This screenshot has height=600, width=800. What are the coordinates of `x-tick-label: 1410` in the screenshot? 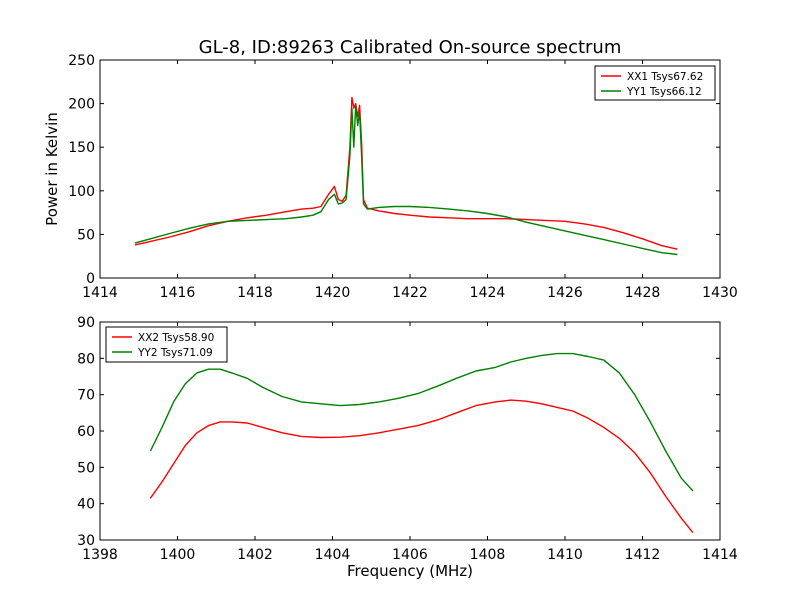 It's located at (565, 555).